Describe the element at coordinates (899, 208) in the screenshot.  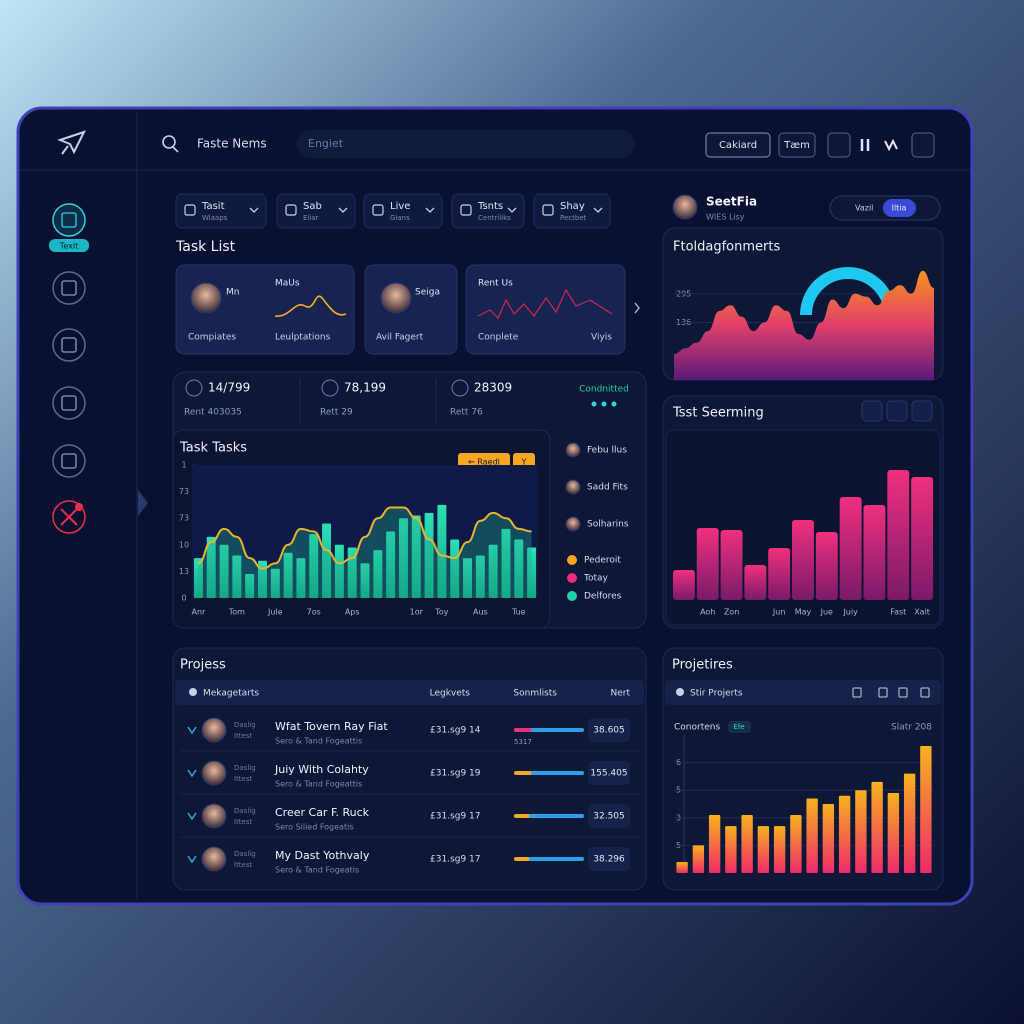
I see `toggle-active` at that location.